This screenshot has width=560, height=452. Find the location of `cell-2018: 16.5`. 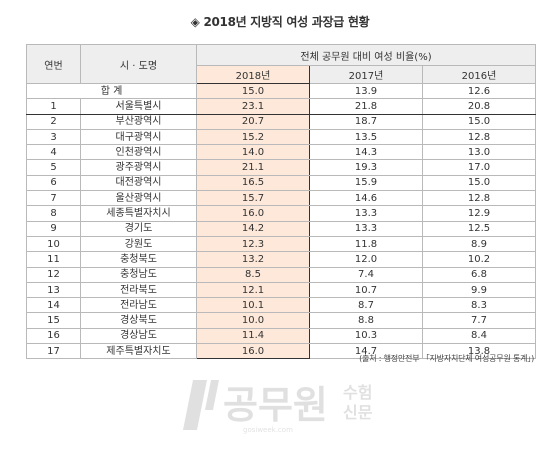

cell-2018: 16.5 is located at coordinates (253, 183).